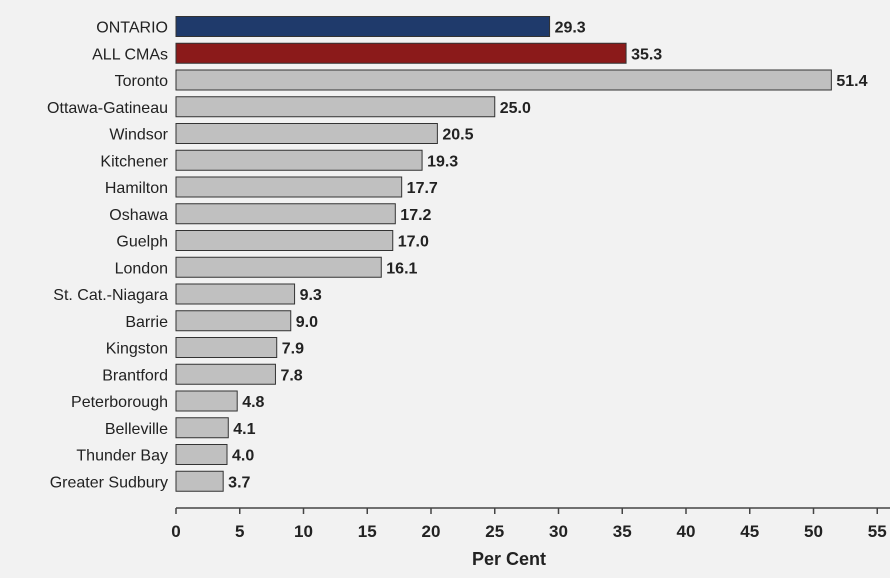  Describe the element at coordinates (142, 242) in the screenshot. I see `category-label: Guelph` at that location.